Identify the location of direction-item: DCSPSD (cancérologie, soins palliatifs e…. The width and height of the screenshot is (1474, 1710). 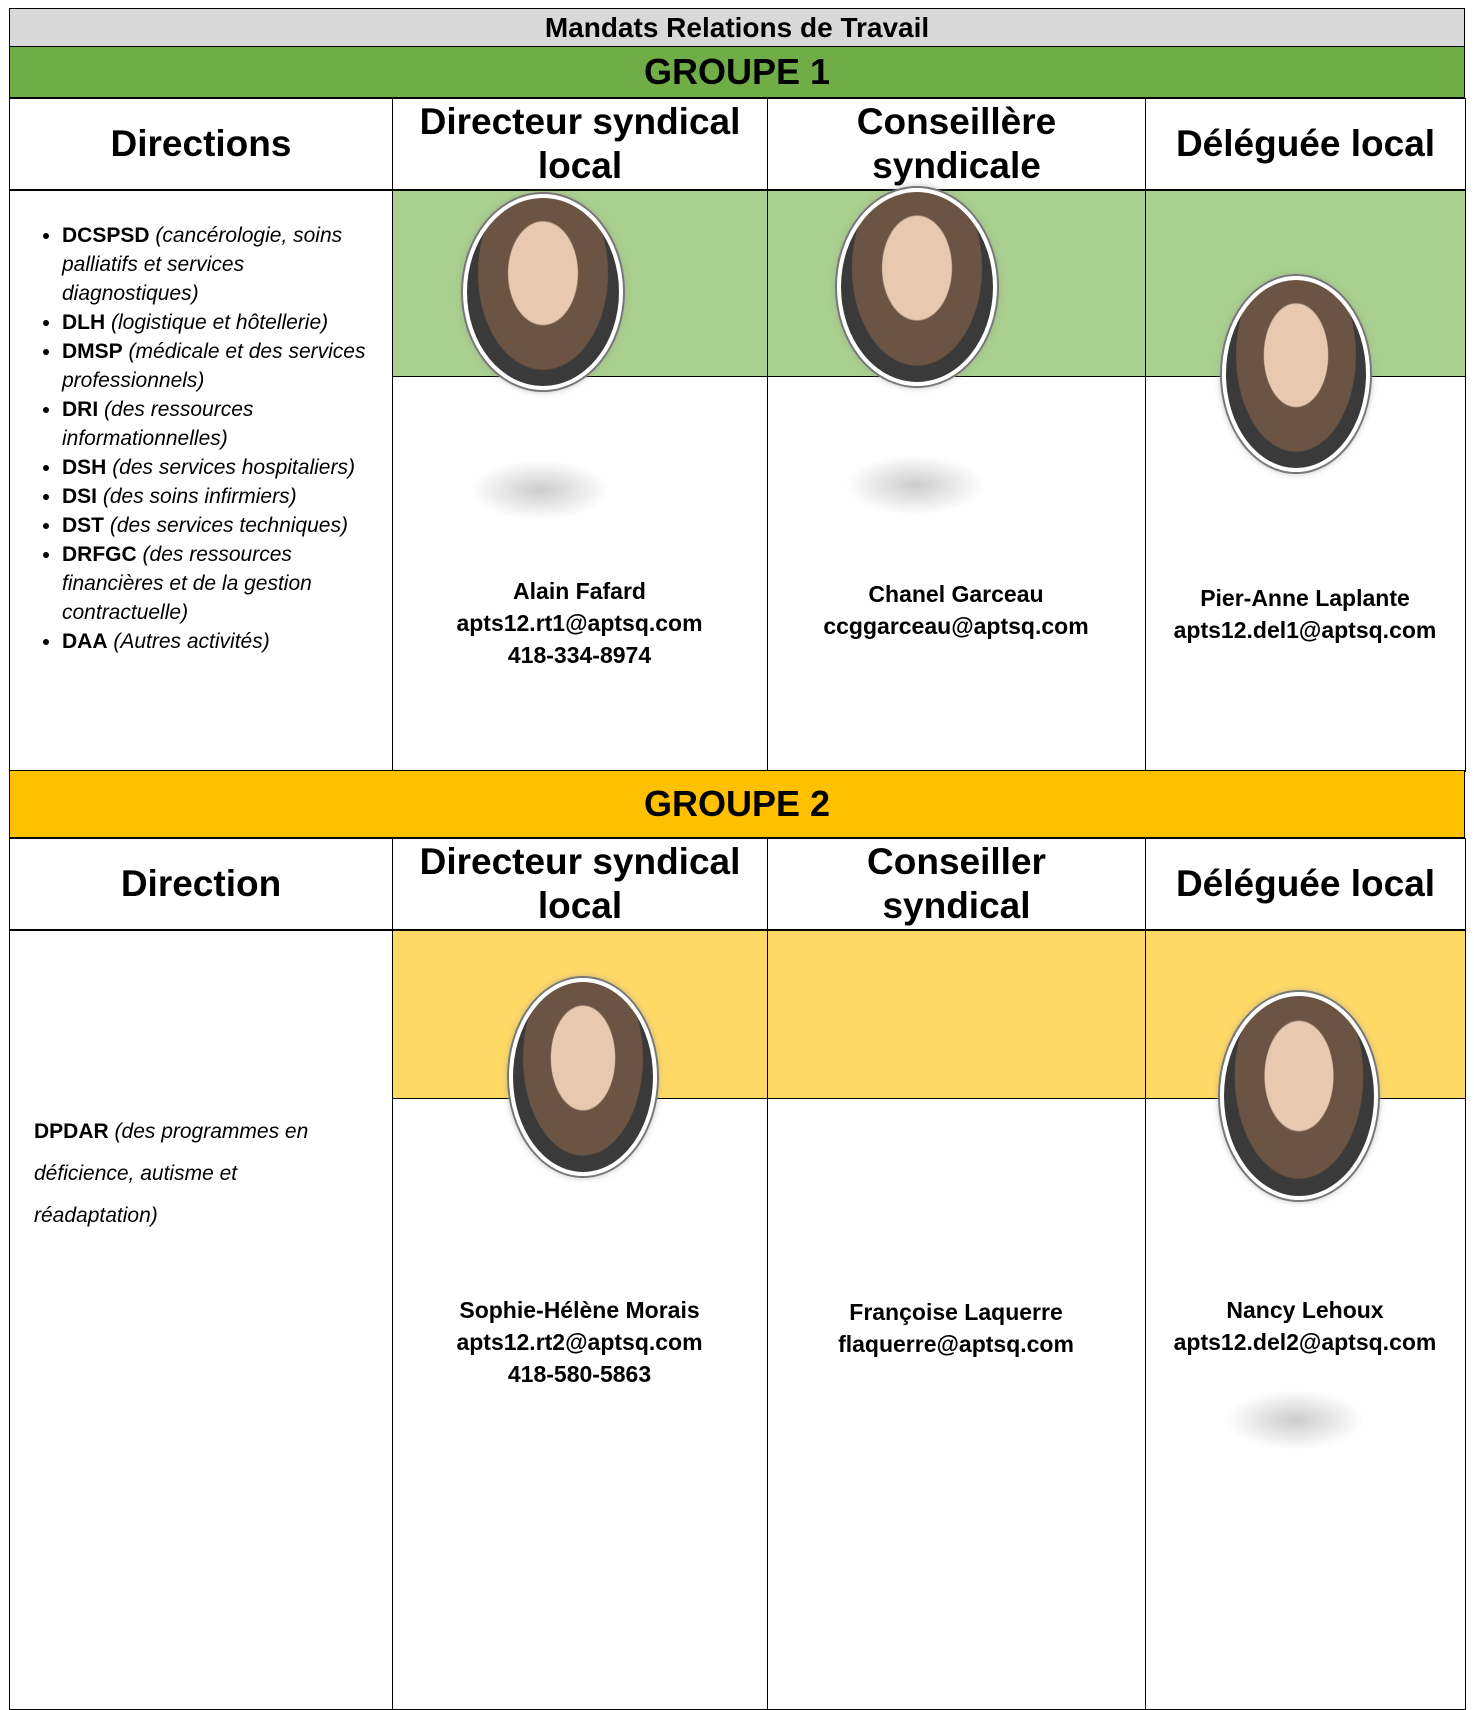
(217, 264).